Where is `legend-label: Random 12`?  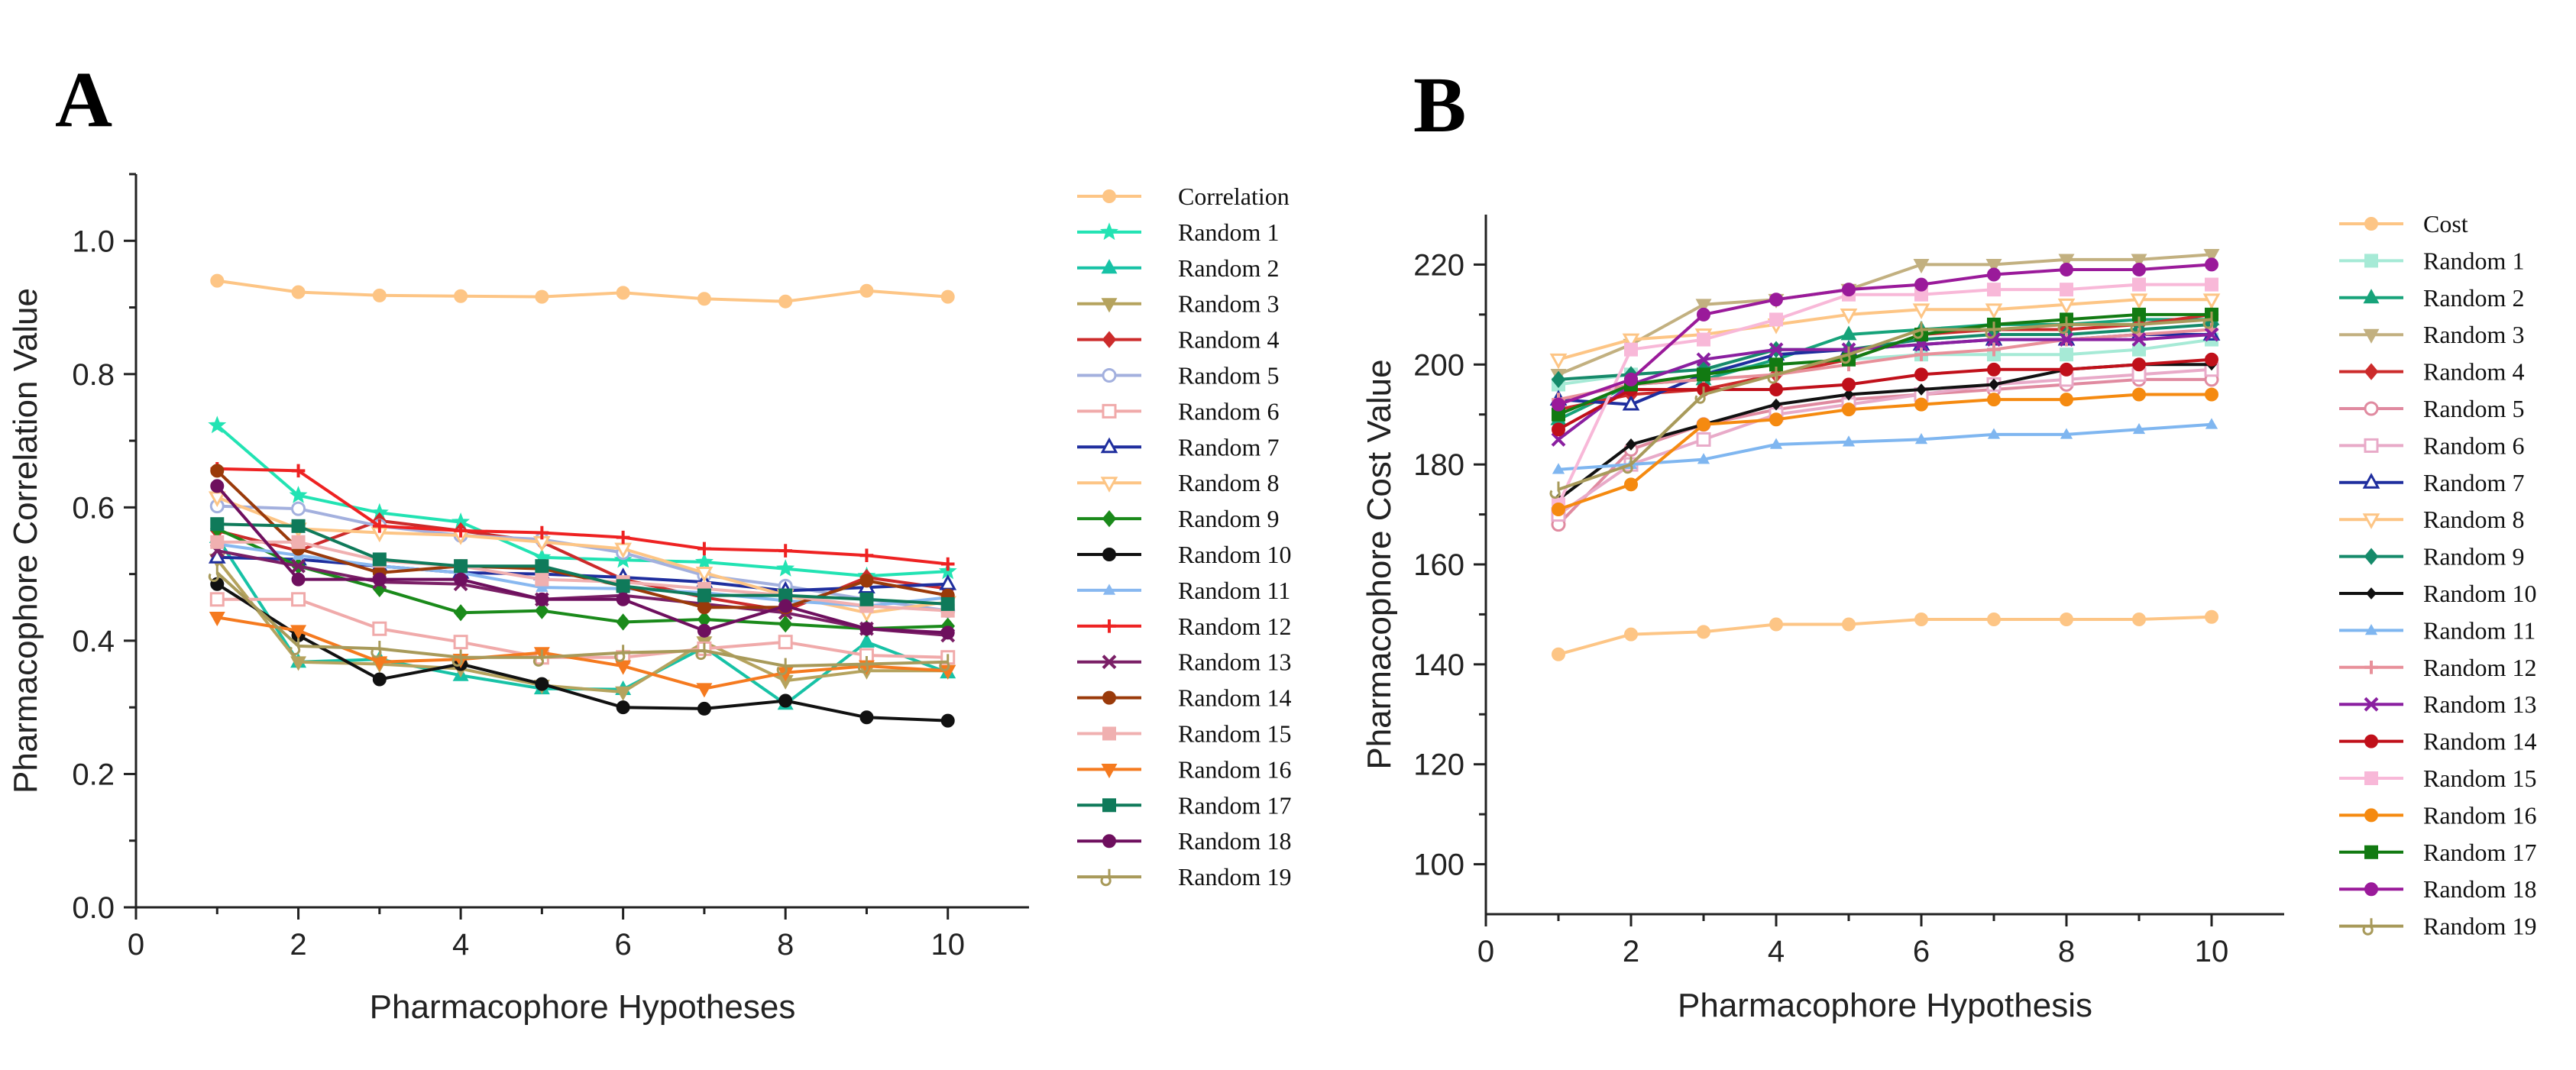
legend-label: Random 12 is located at coordinates (1234, 626).